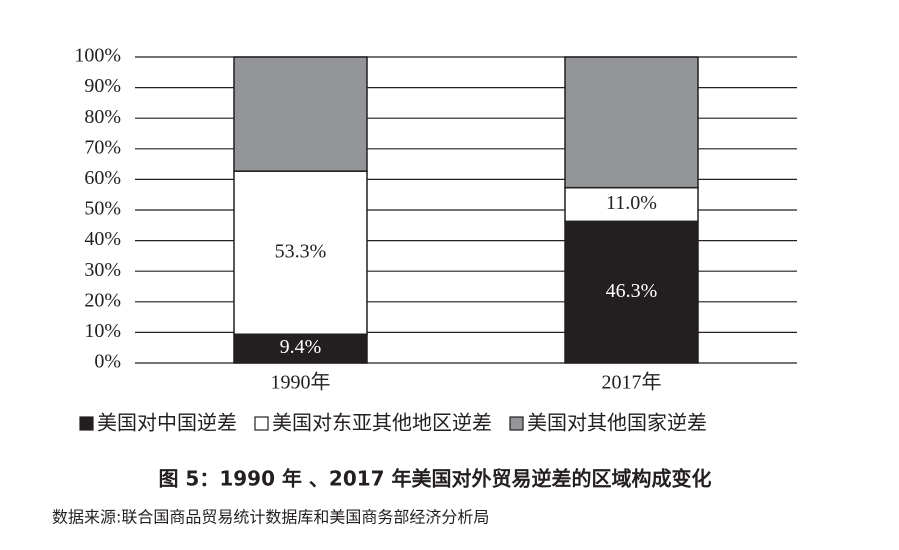 The image size is (899, 550). What do you see at coordinates (632, 382) in the screenshot?
I see `x-tick-label: 2017年` at bounding box center [632, 382].